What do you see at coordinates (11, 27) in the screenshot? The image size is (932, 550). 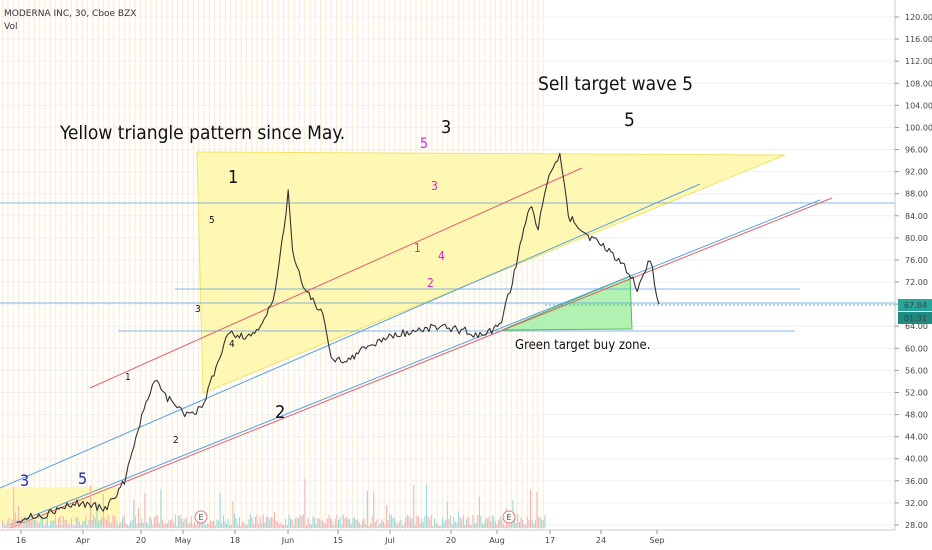 I see `volume-indicator-label: Vol` at bounding box center [11, 27].